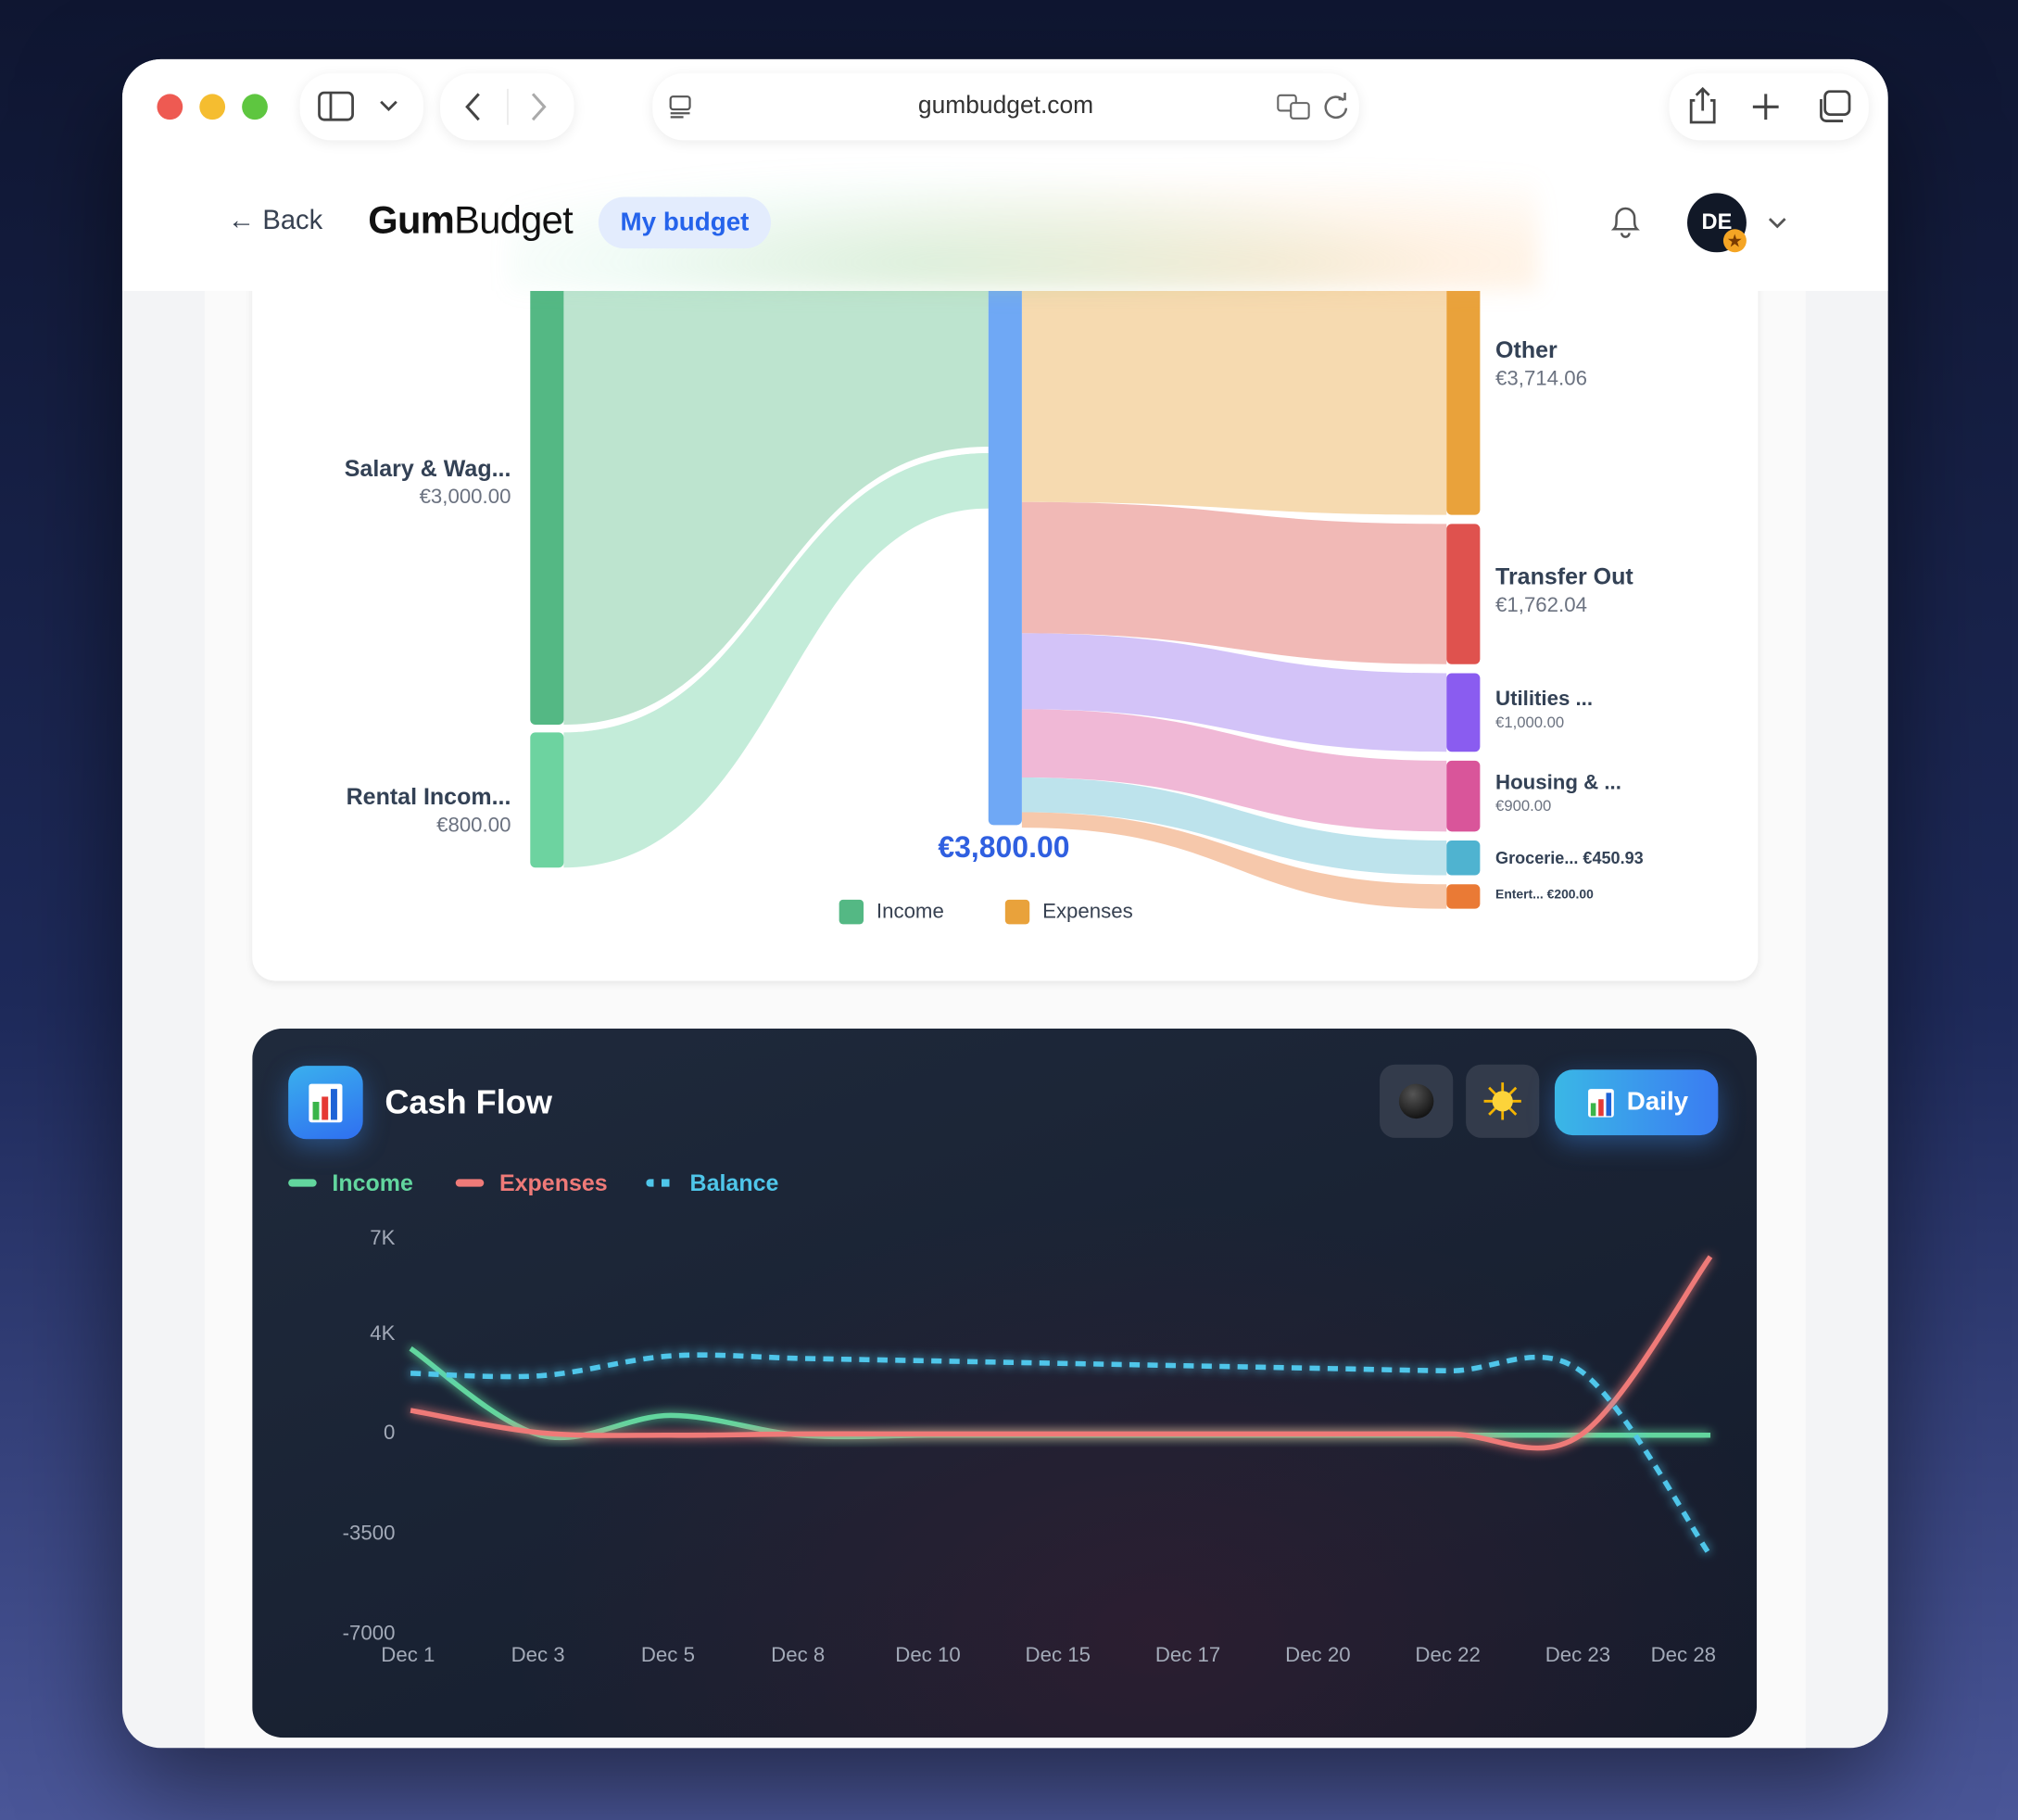 This screenshot has height=1820, width=2018. What do you see at coordinates (539, 107) in the screenshot?
I see `forward-nav-icon` at bounding box center [539, 107].